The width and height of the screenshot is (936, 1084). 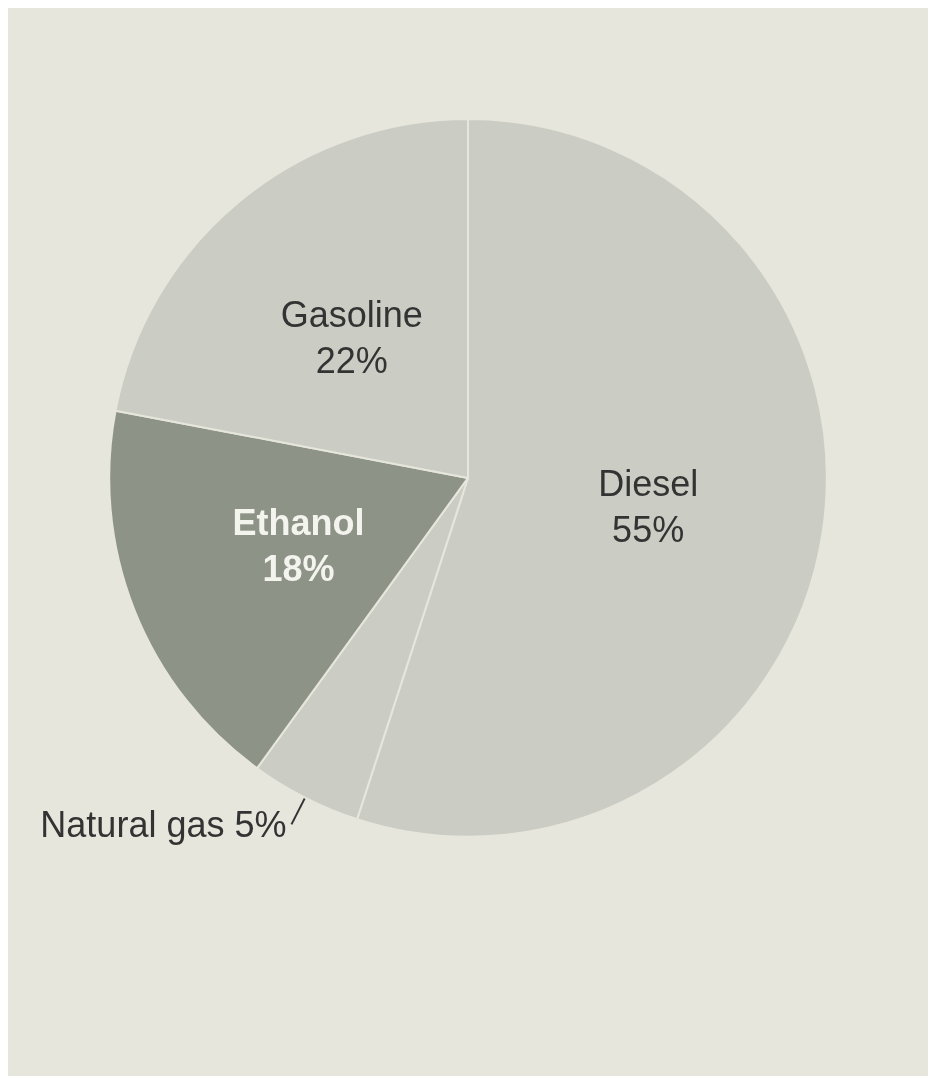 I want to click on data-label: 55%, so click(x=648, y=529).